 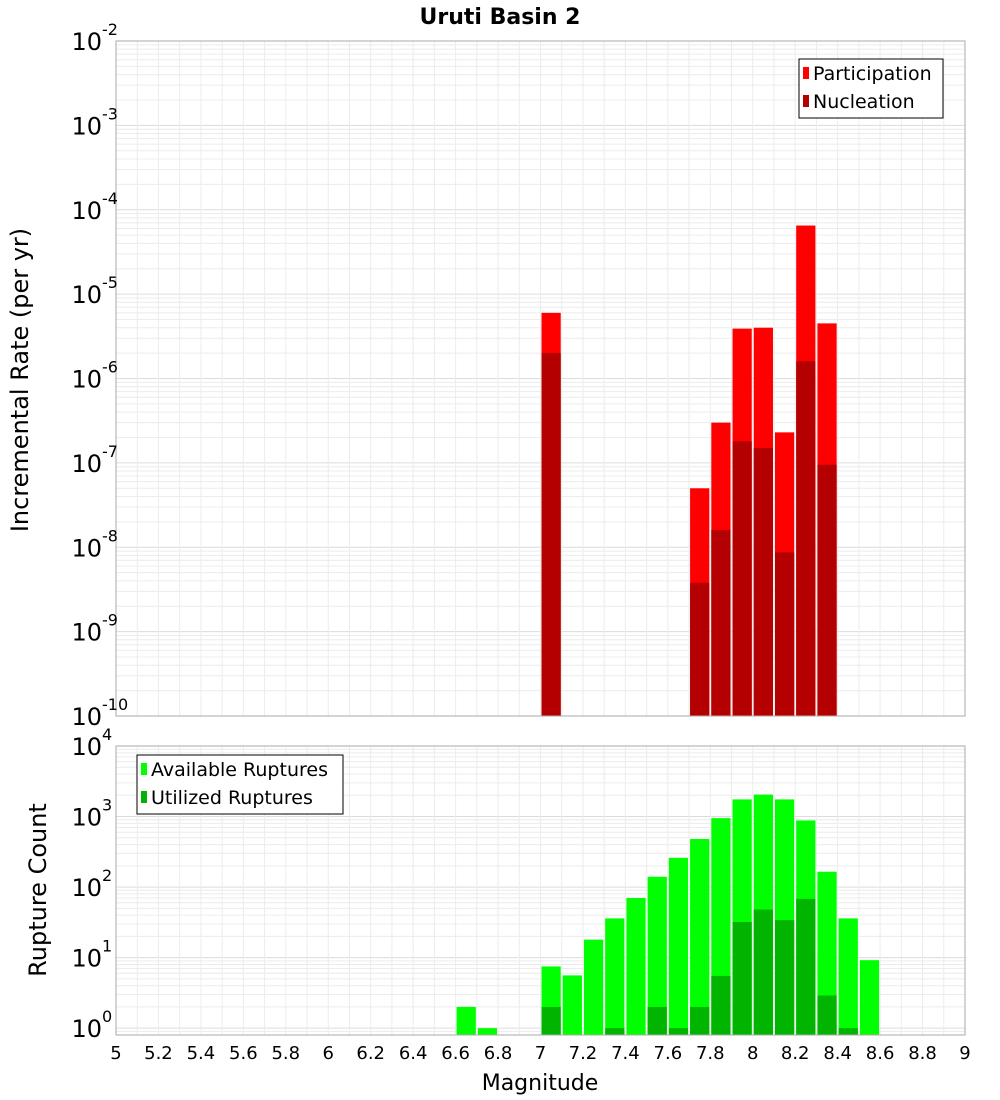 I want to click on x-tick-label: 7.6, so click(x=668, y=1053).